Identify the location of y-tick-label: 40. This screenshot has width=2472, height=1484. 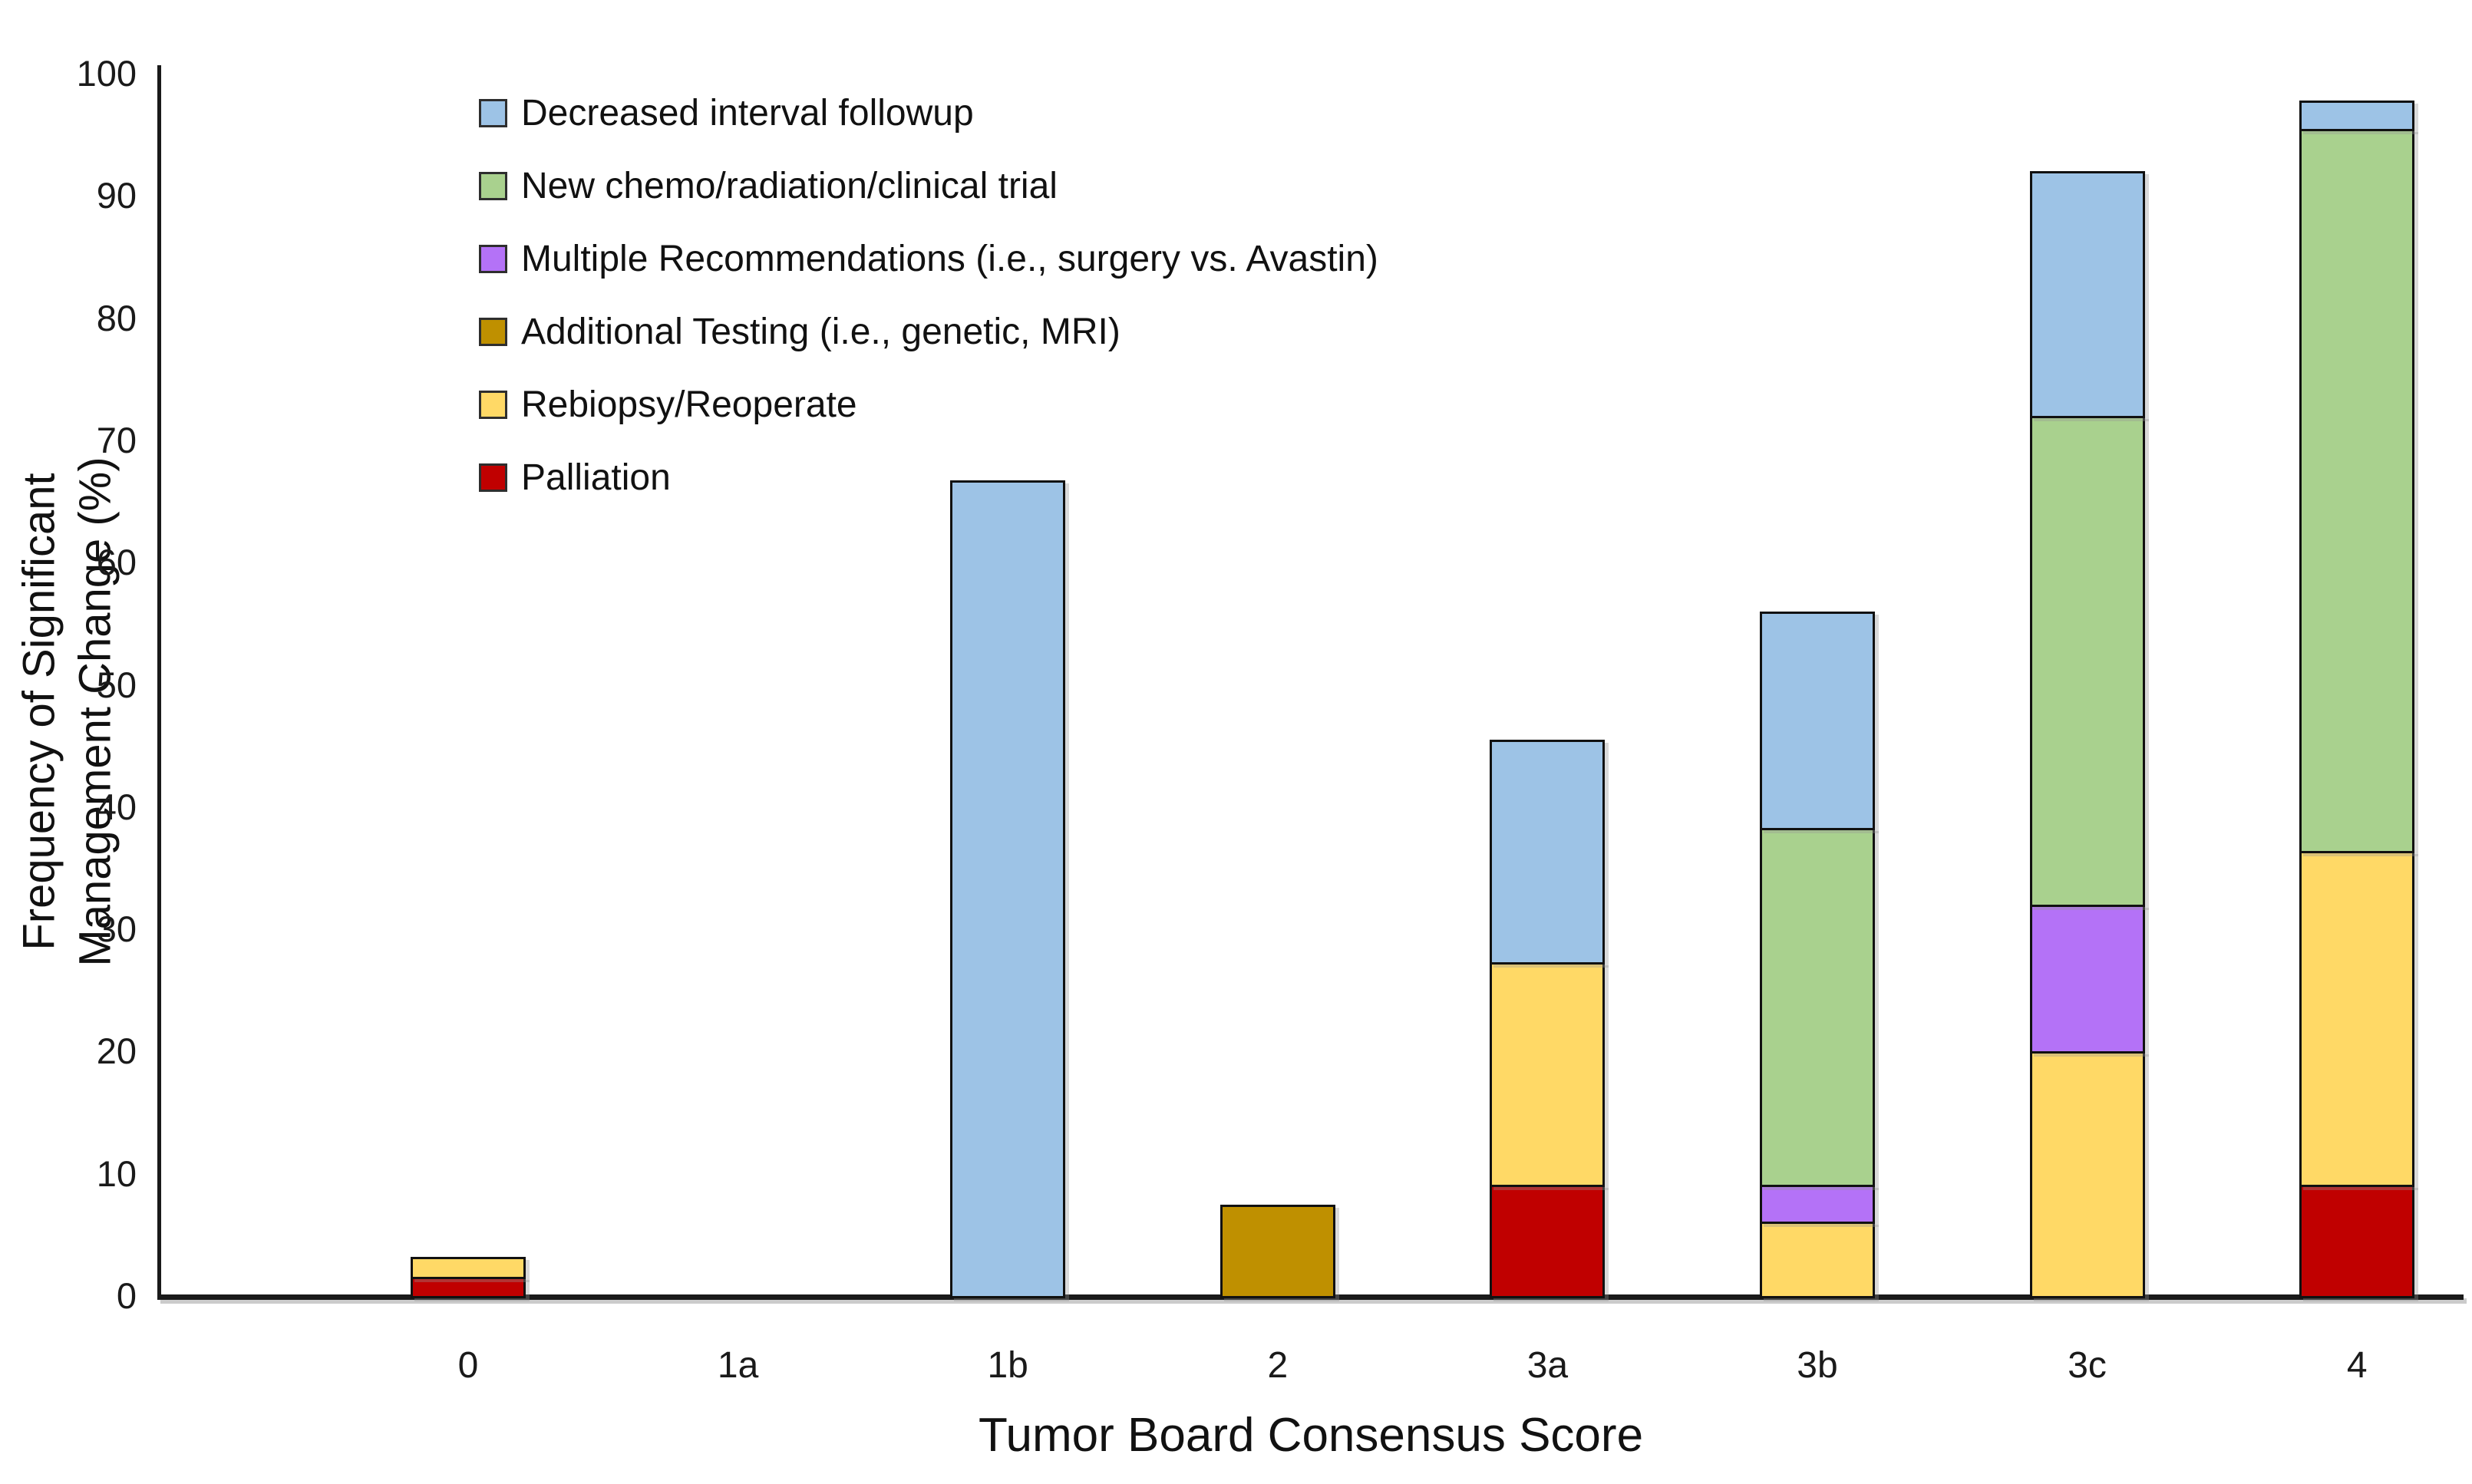
(116, 806).